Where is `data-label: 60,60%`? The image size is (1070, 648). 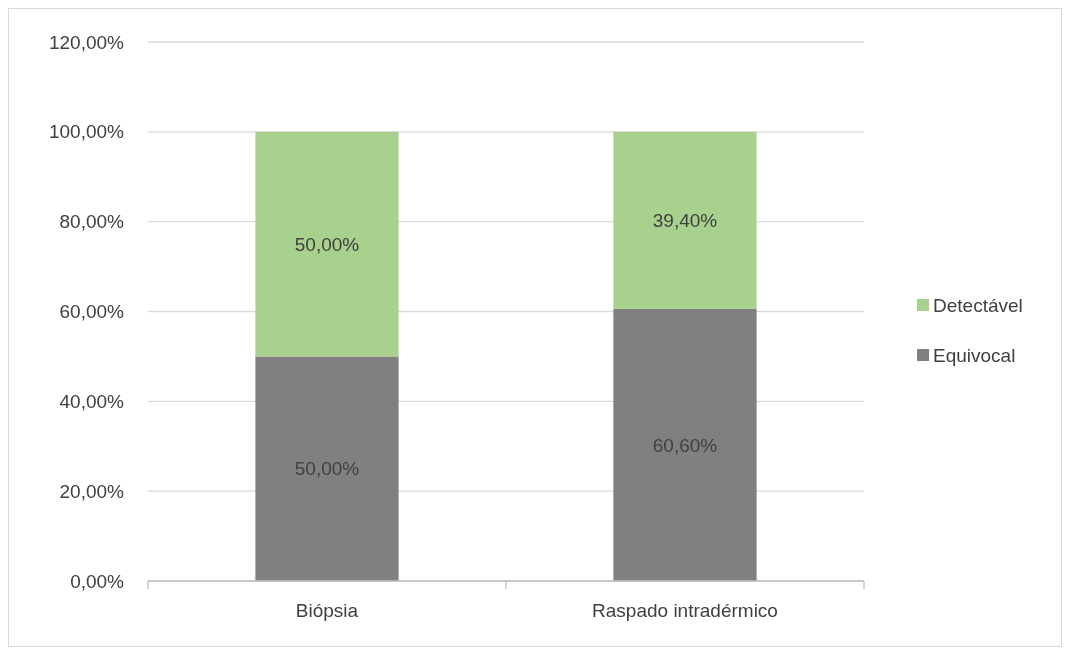 data-label: 60,60% is located at coordinates (685, 445).